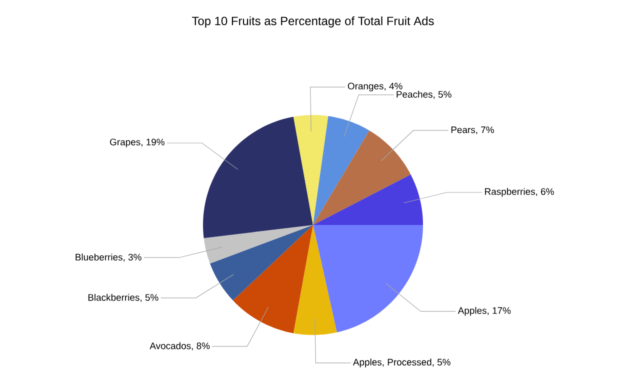 The width and height of the screenshot is (626, 369). I want to click on slice-label: Oranges, 4%, so click(375, 87).